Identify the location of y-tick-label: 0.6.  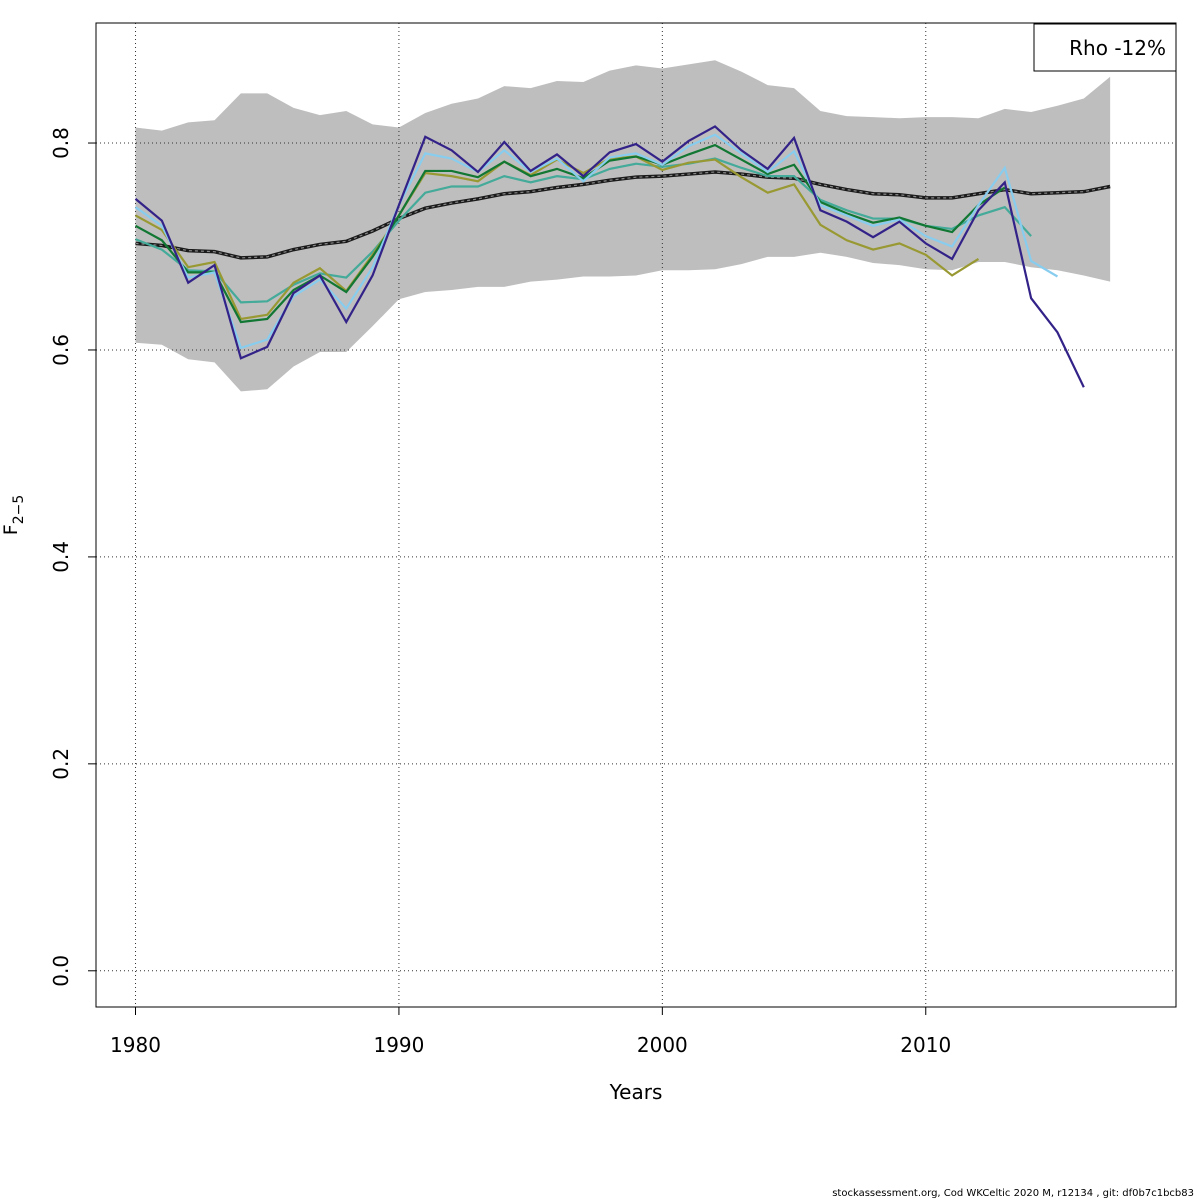
(61, 350).